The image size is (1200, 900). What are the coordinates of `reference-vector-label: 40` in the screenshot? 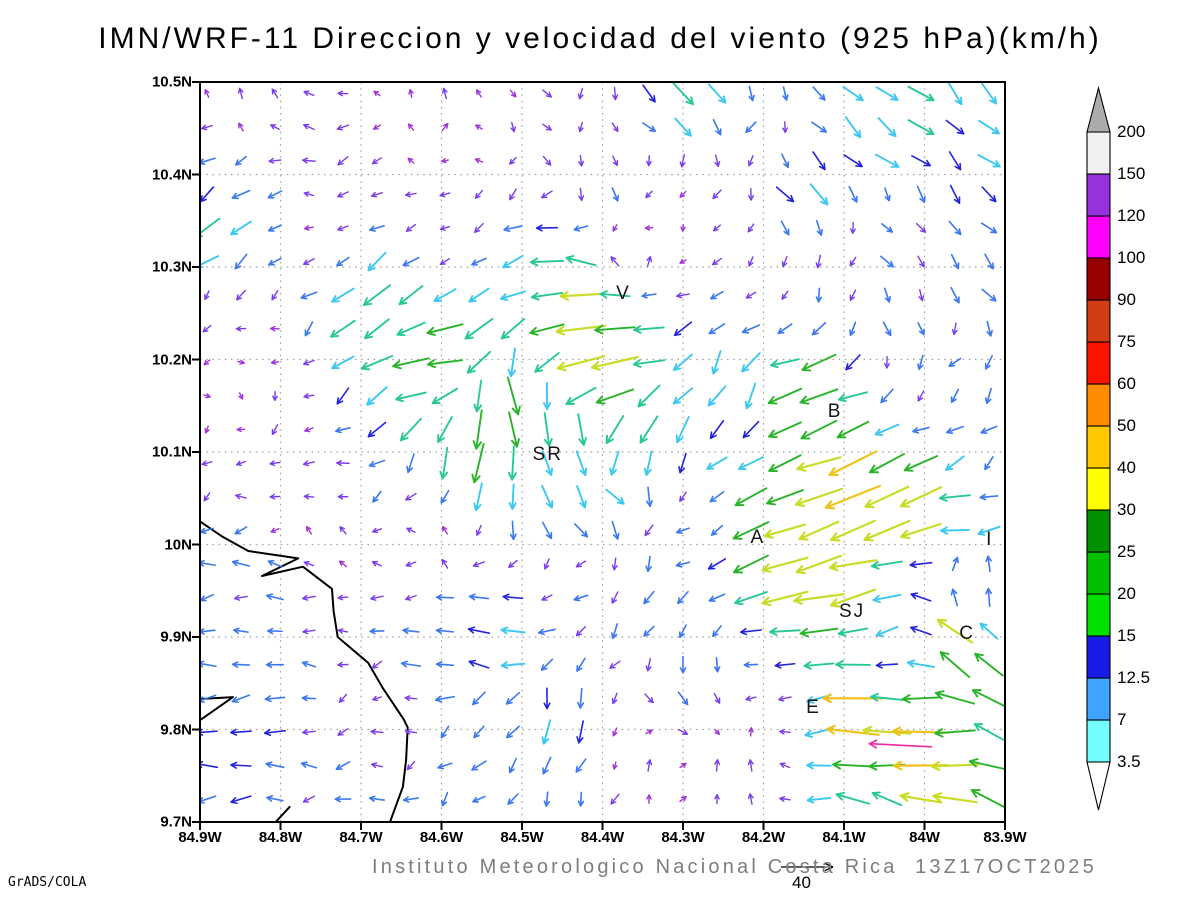 It's located at (801, 882).